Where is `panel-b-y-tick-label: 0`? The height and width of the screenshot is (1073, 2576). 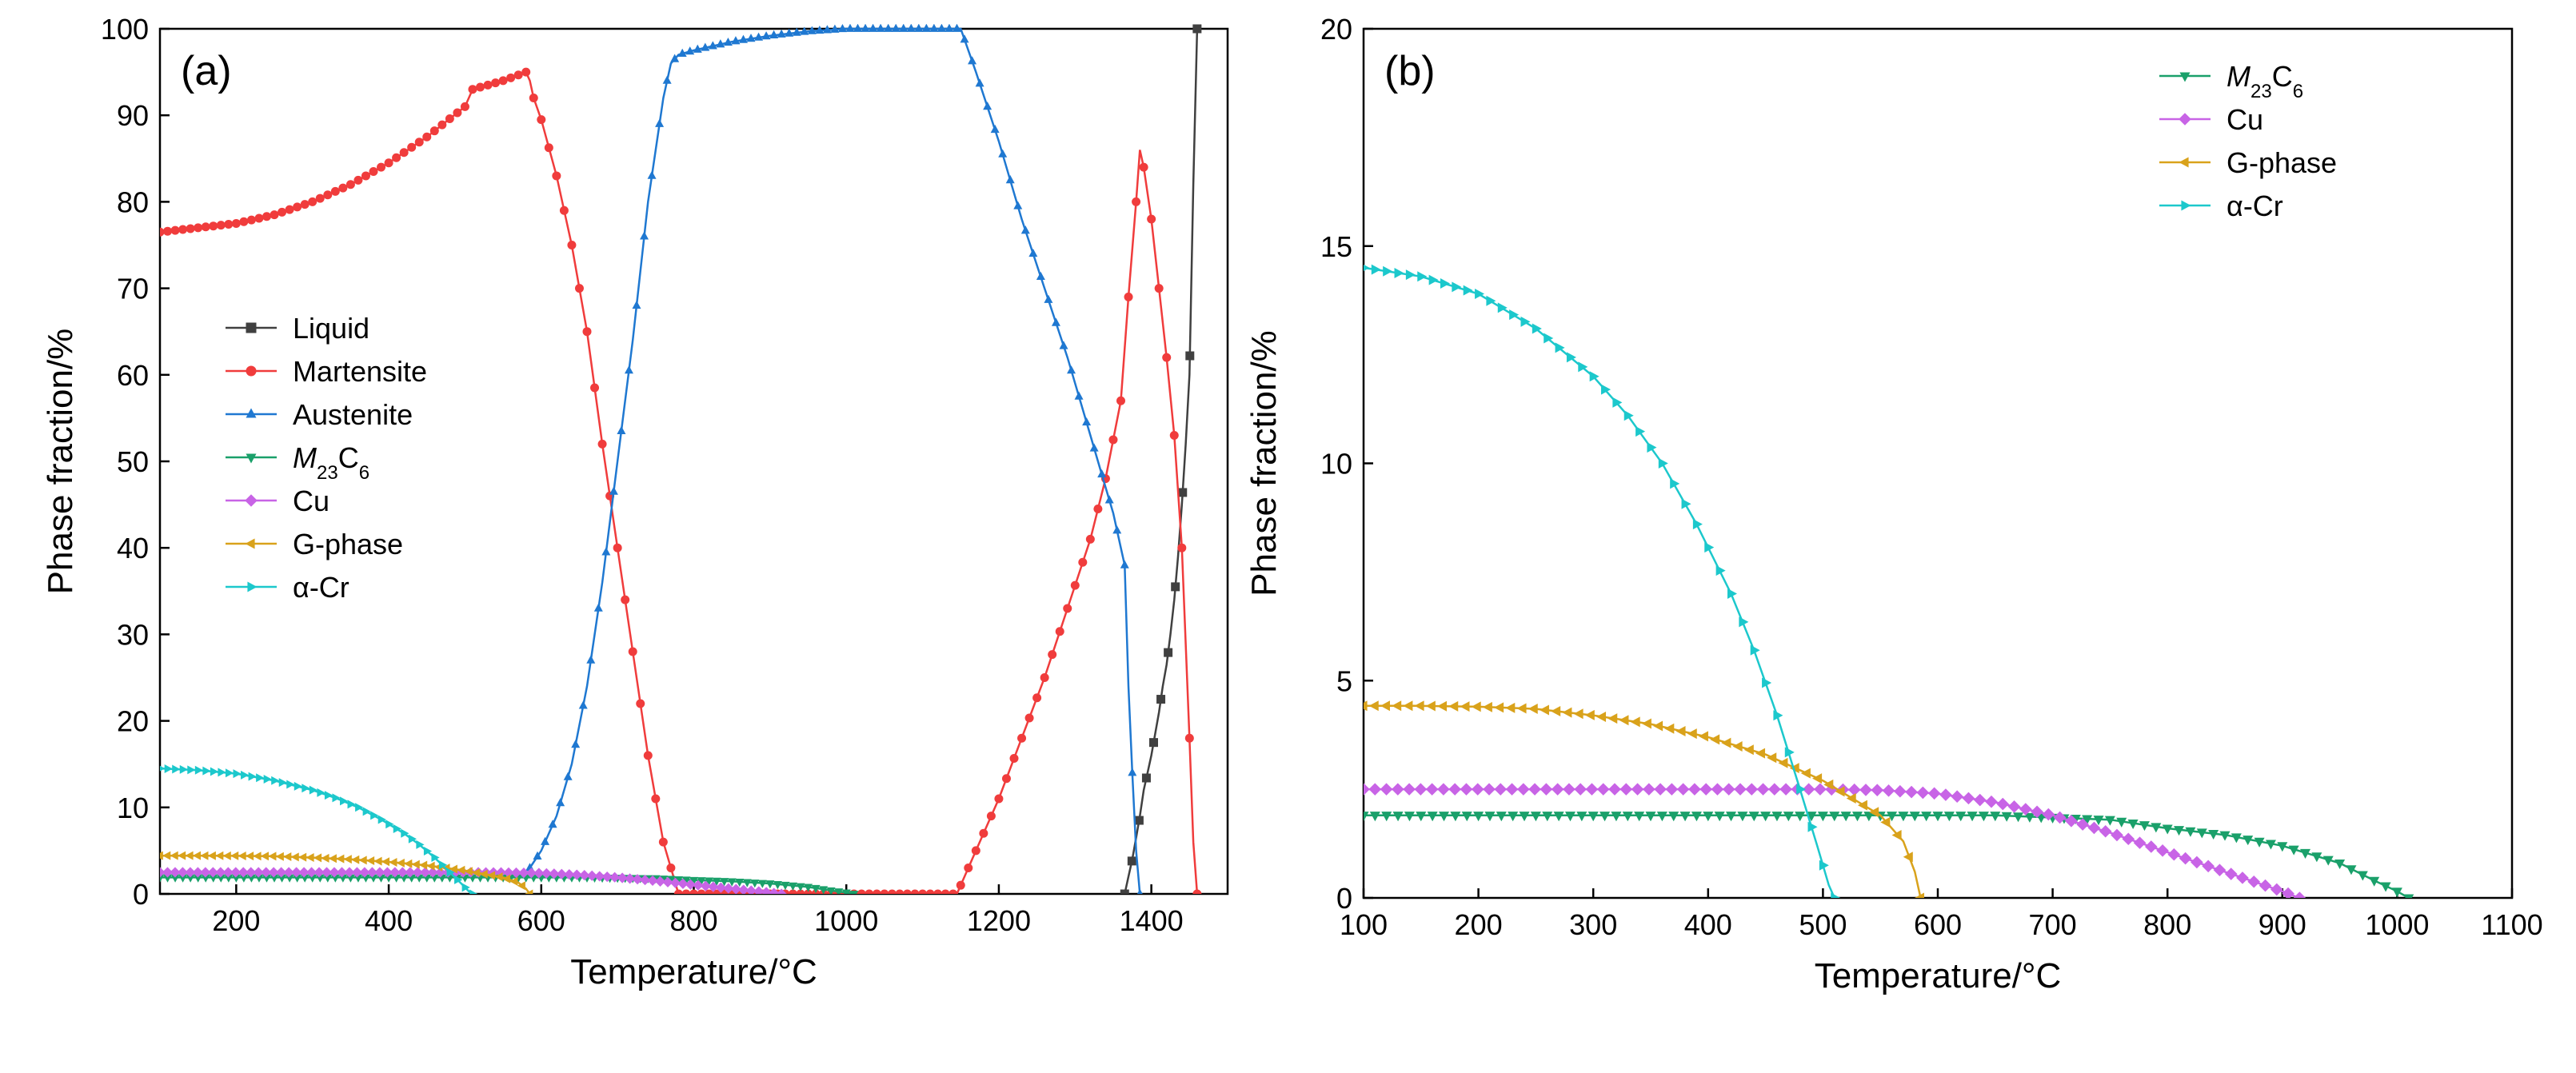
panel-b-y-tick-label: 0 is located at coordinates (1344, 898).